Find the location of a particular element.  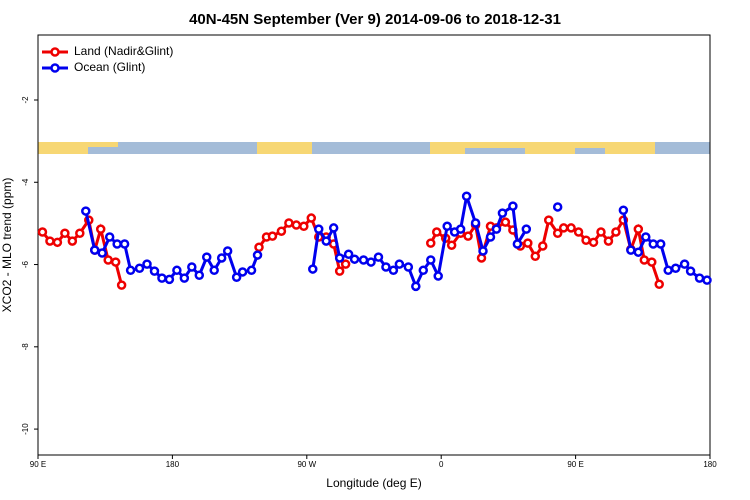

y-tick-label: -10 is located at coordinates (25, 429).